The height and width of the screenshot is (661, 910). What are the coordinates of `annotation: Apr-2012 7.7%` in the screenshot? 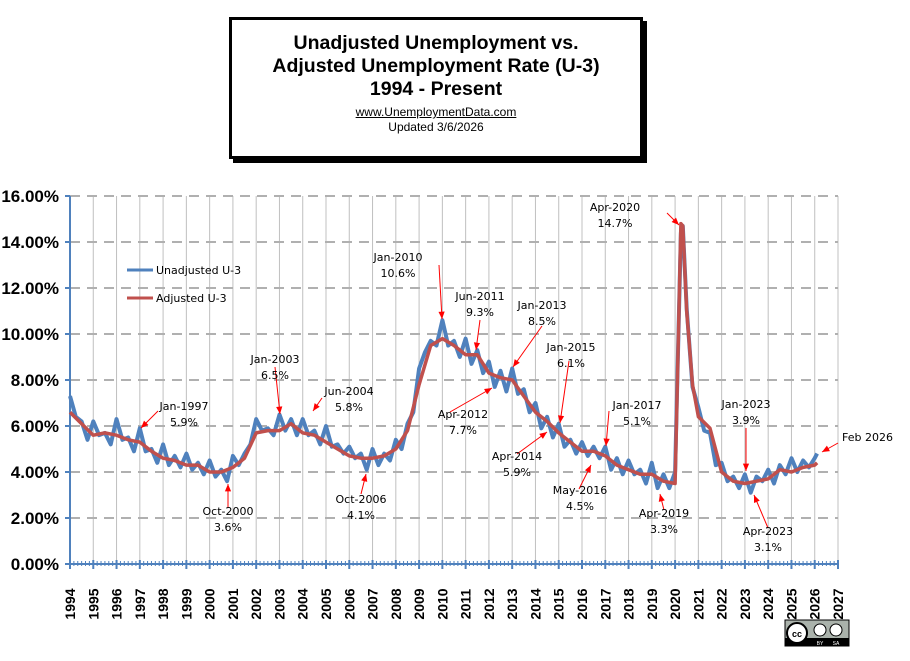 It's located at (465, 412).